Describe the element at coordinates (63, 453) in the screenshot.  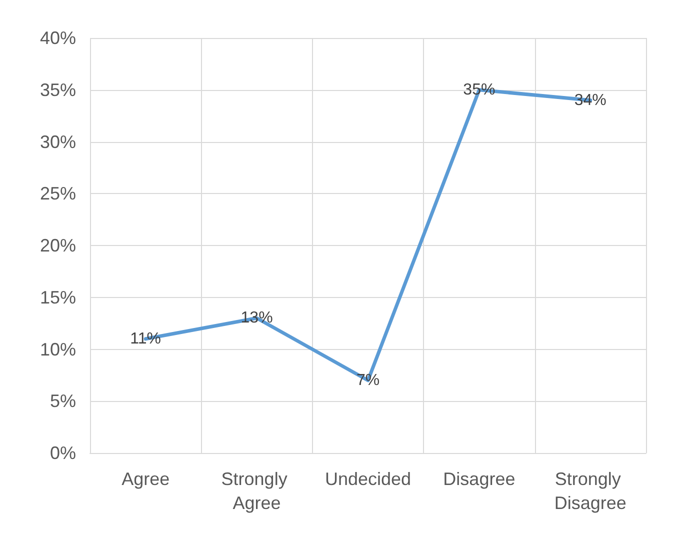
I see `y-tick-label: 0%` at that location.